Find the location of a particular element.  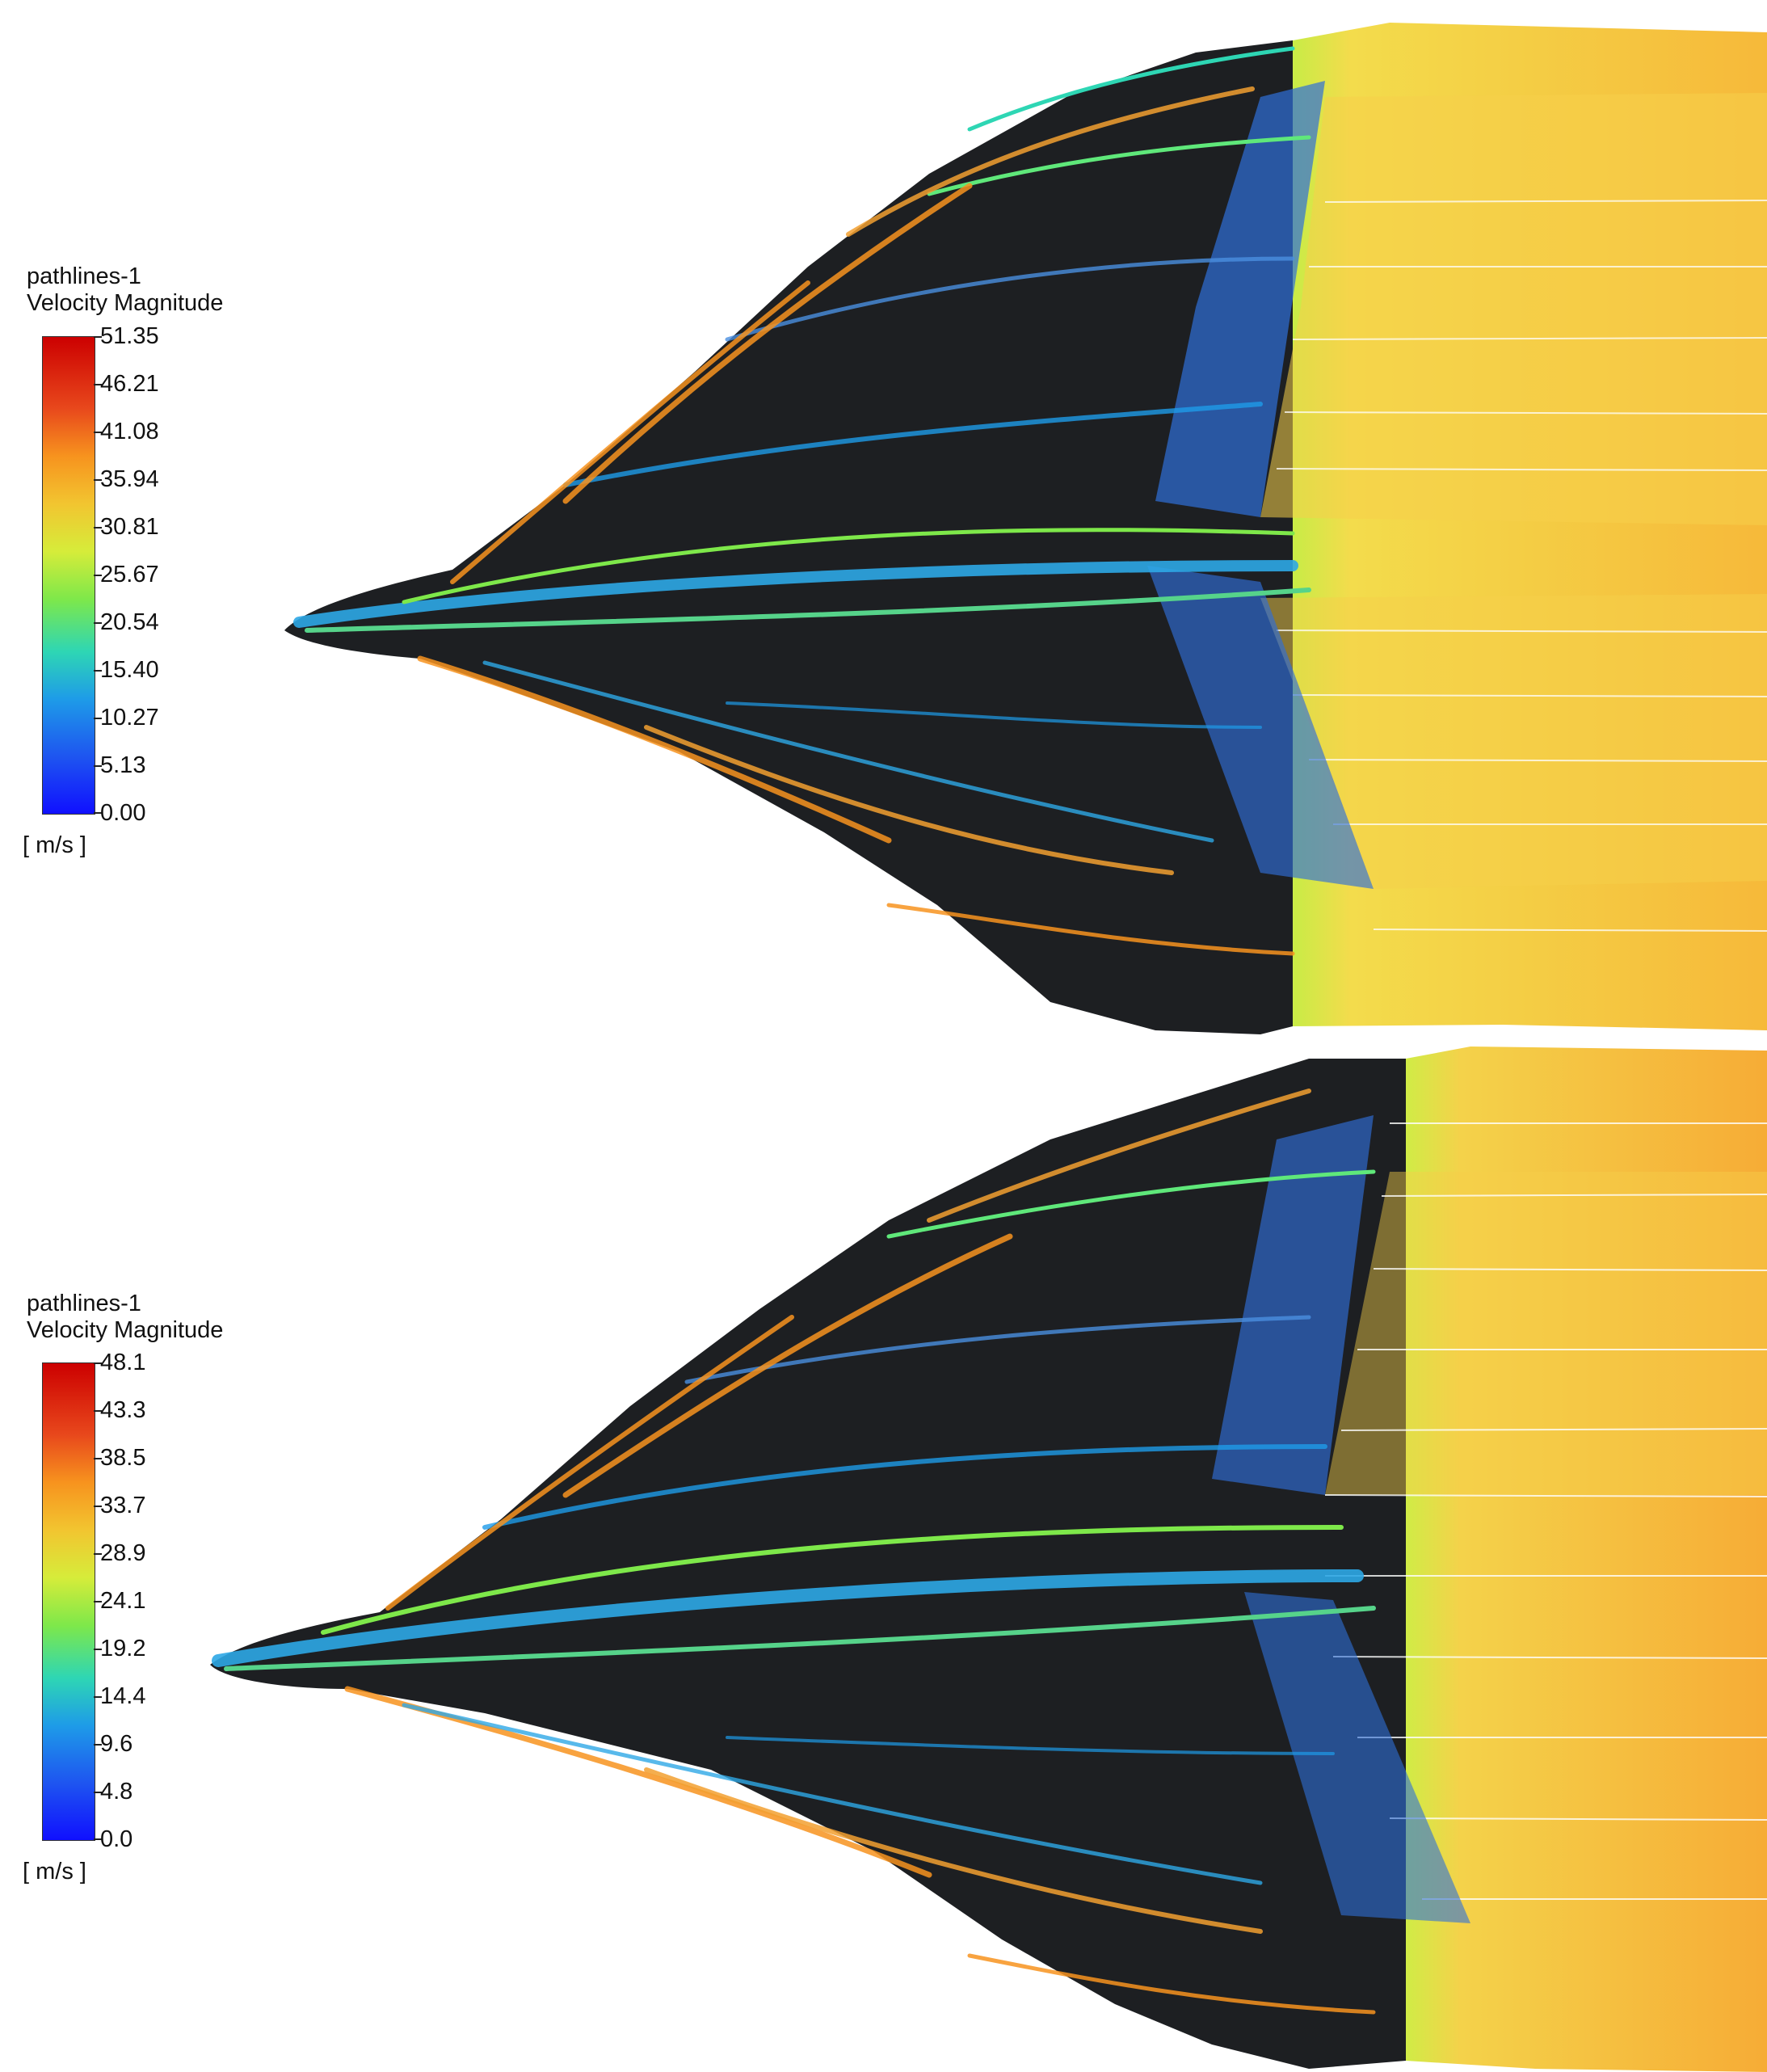

tick-label: 0.00 is located at coordinates (123, 813).